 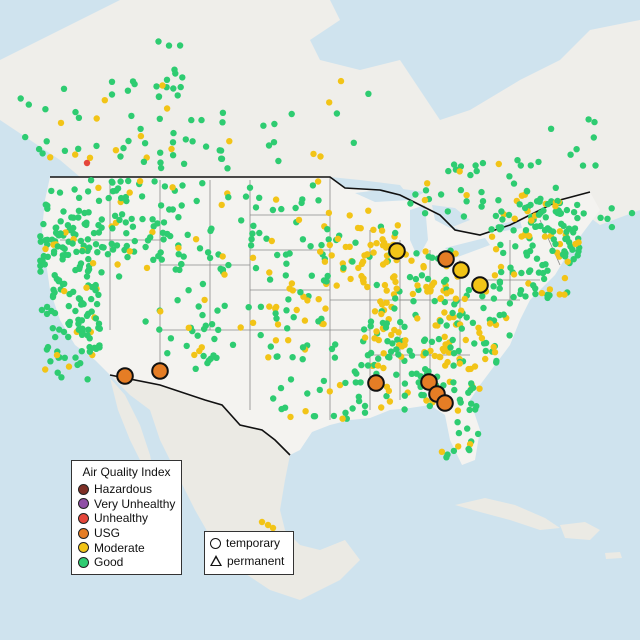 What do you see at coordinates (126, 533) in the screenshot?
I see `legend-item-usg: USG` at bounding box center [126, 533].